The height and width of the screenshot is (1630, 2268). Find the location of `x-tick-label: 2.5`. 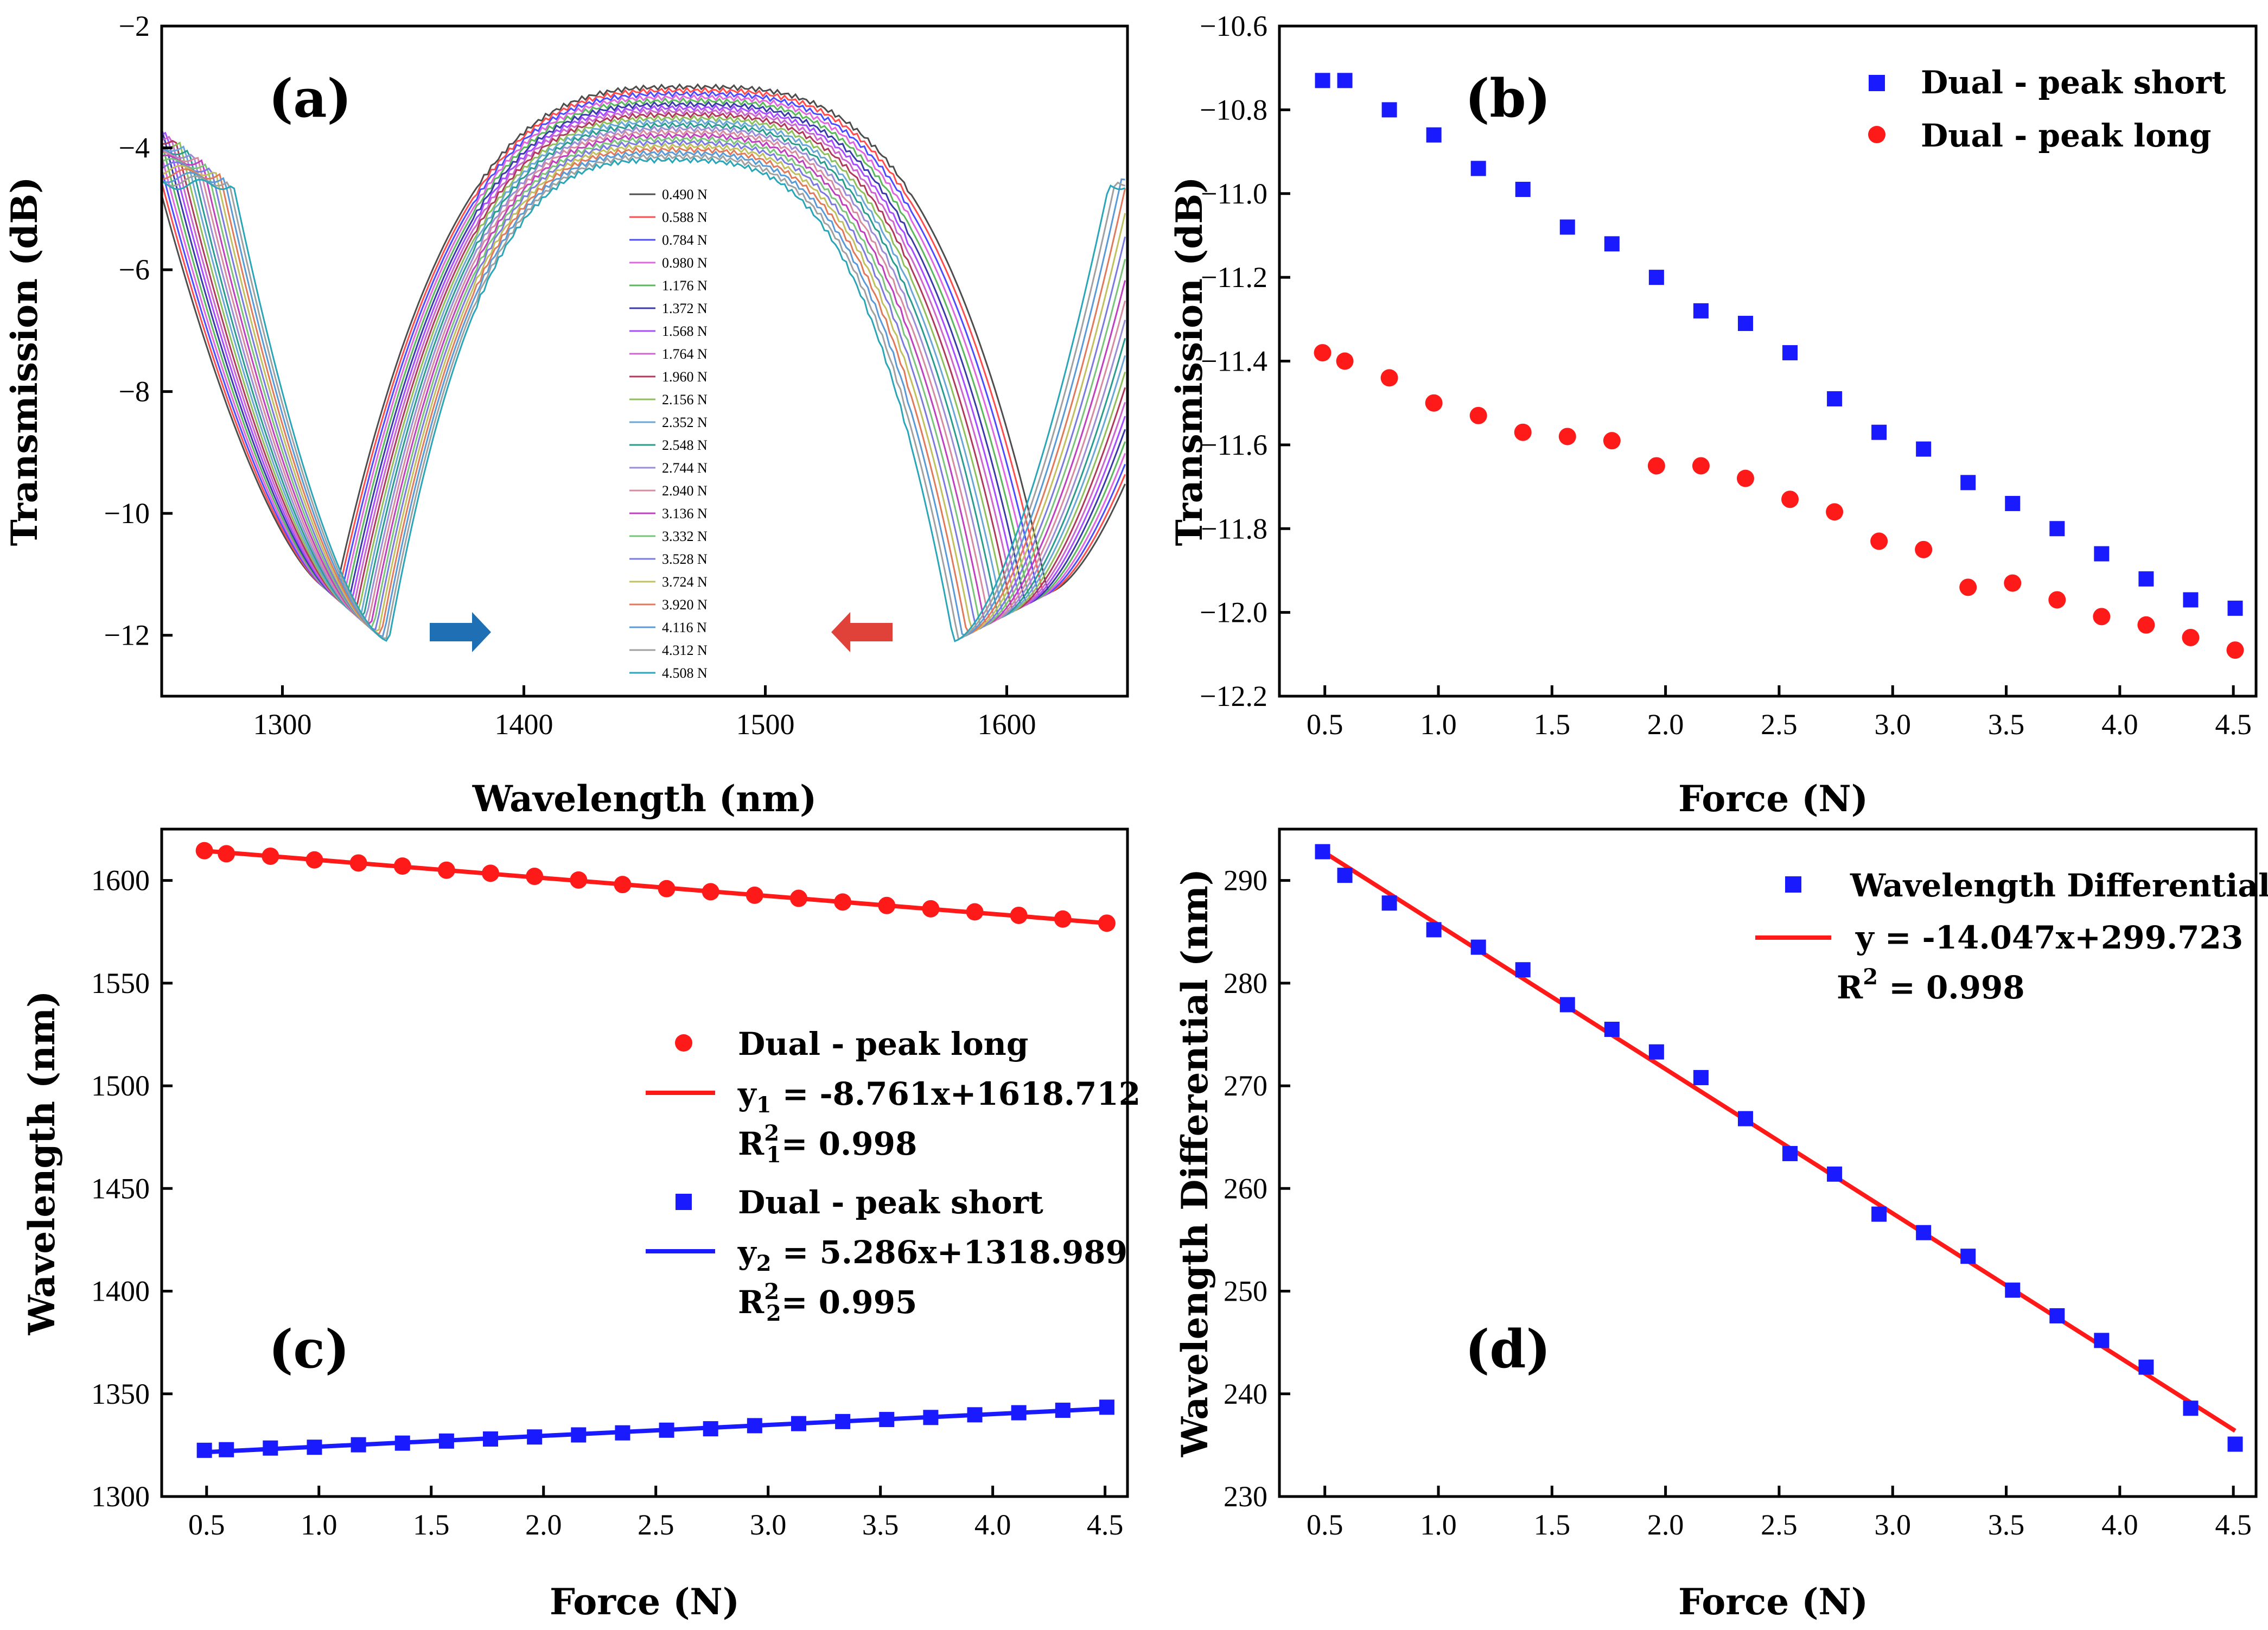

x-tick-label: 2.5 is located at coordinates (1780, 724).